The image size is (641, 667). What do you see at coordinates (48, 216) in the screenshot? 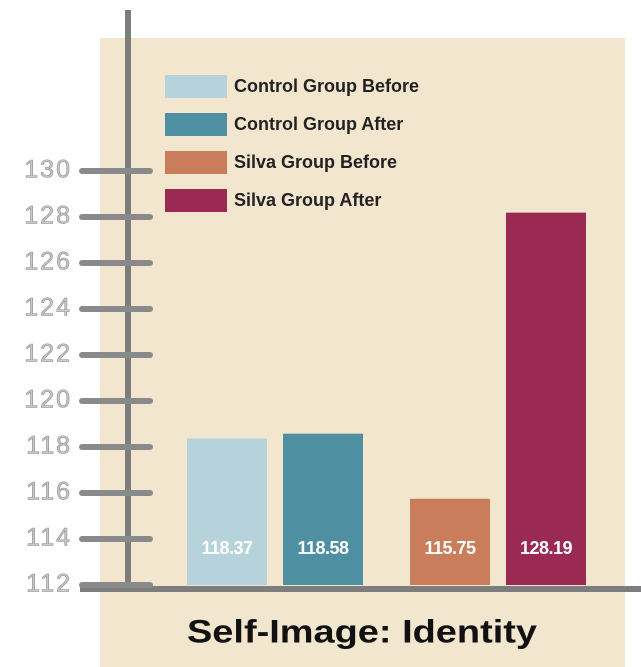
I see `y-tick-label: 128` at bounding box center [48, 216].